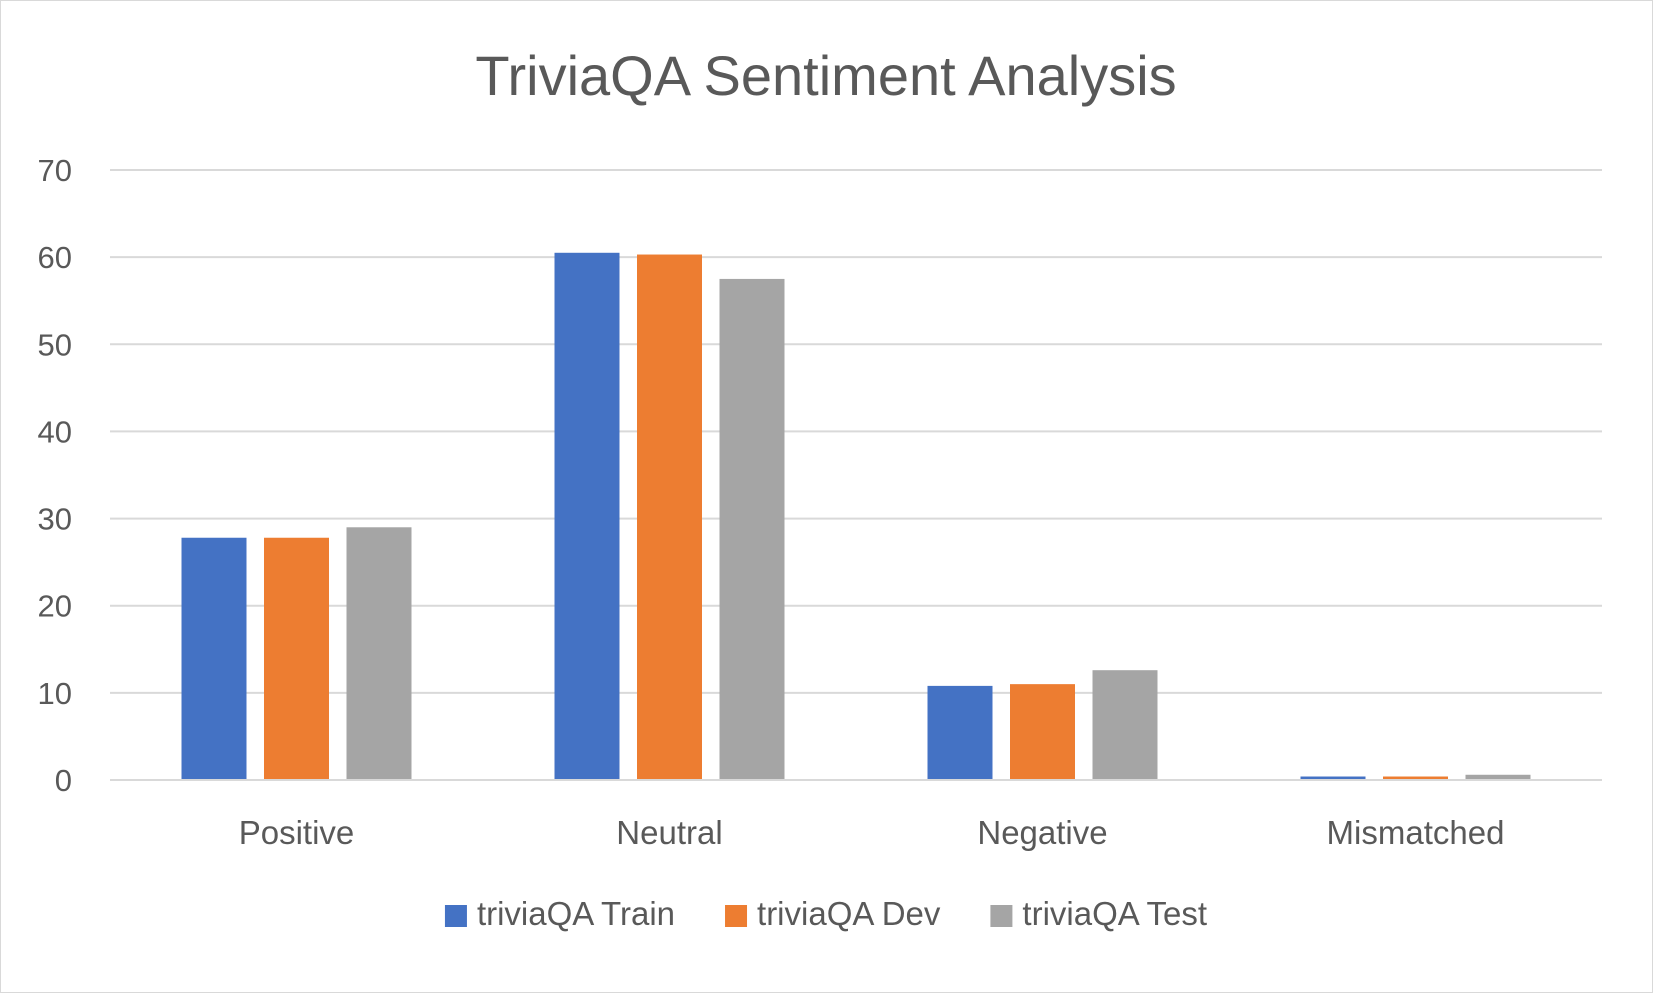  What do you see at coordinates (297, 832) in the screenshot?
I see `x-tick-label: Positive` at bounding box center [297, 832].